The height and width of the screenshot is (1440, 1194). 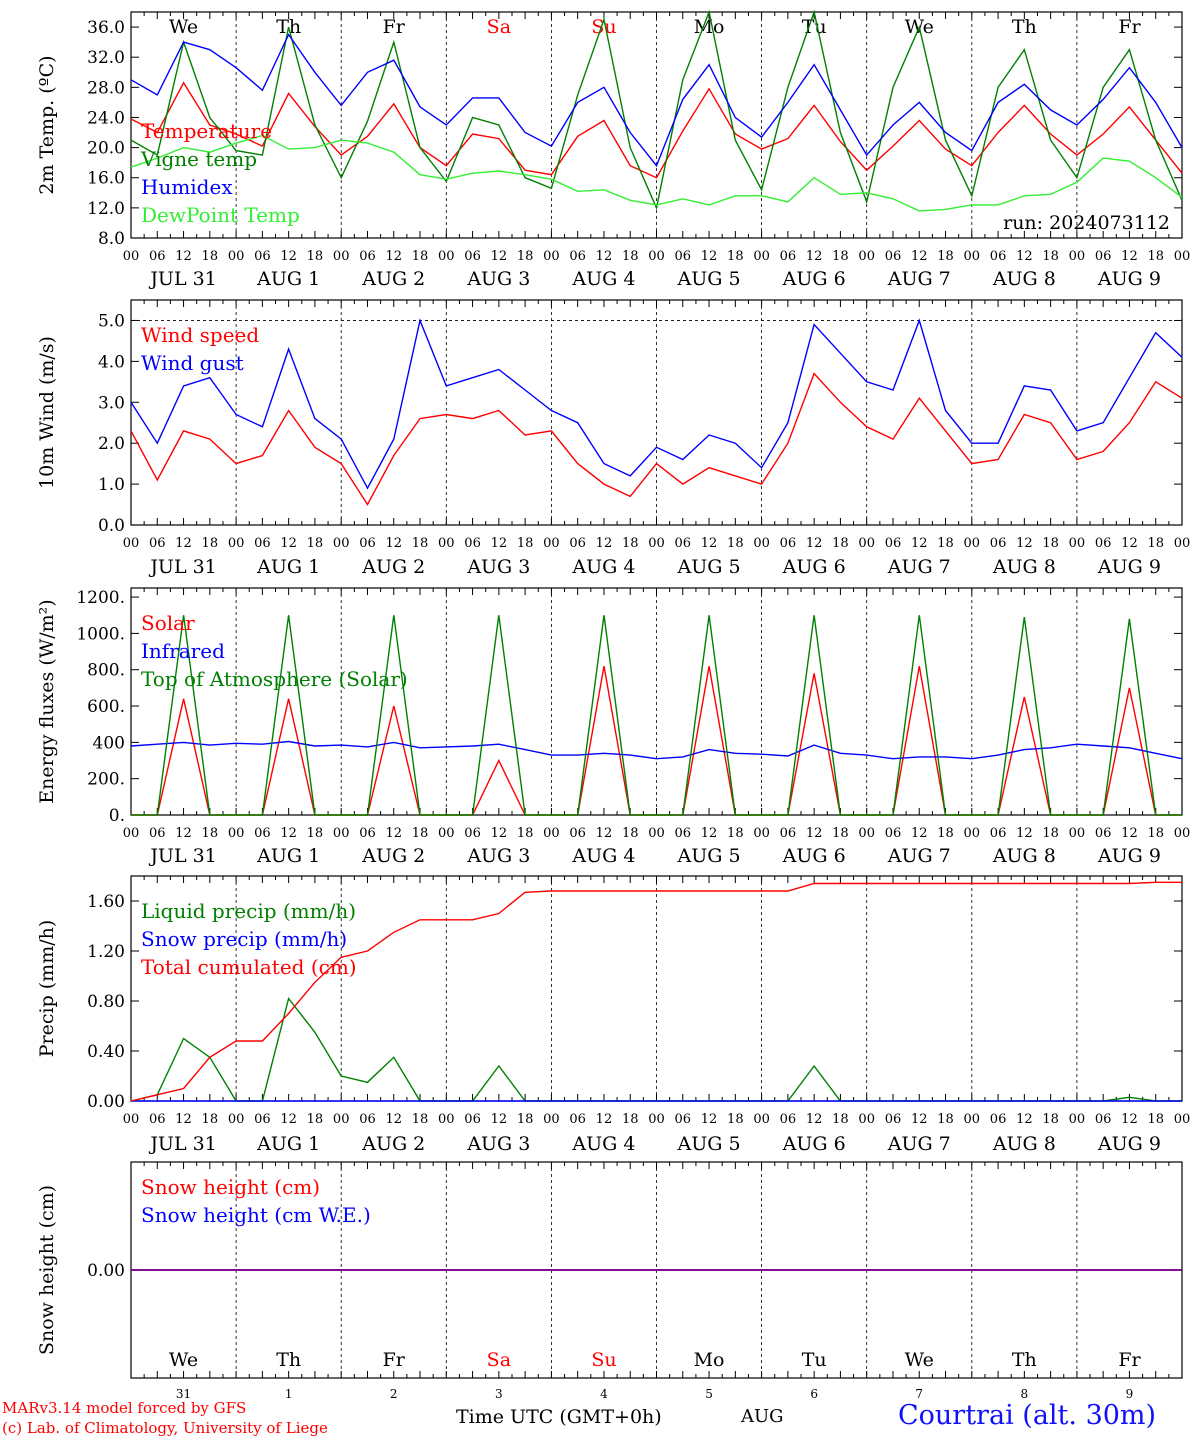 I want to click on plot-frame, so click(x=656, y=412).